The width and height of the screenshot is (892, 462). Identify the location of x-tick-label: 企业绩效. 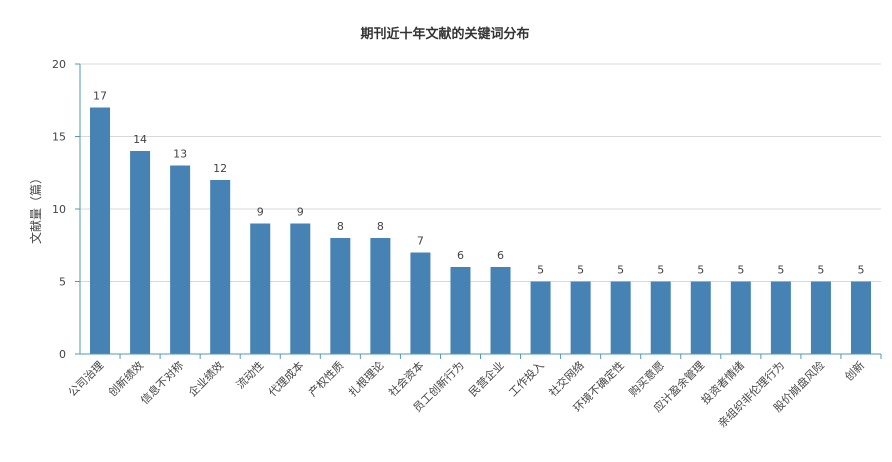
(205, 378).